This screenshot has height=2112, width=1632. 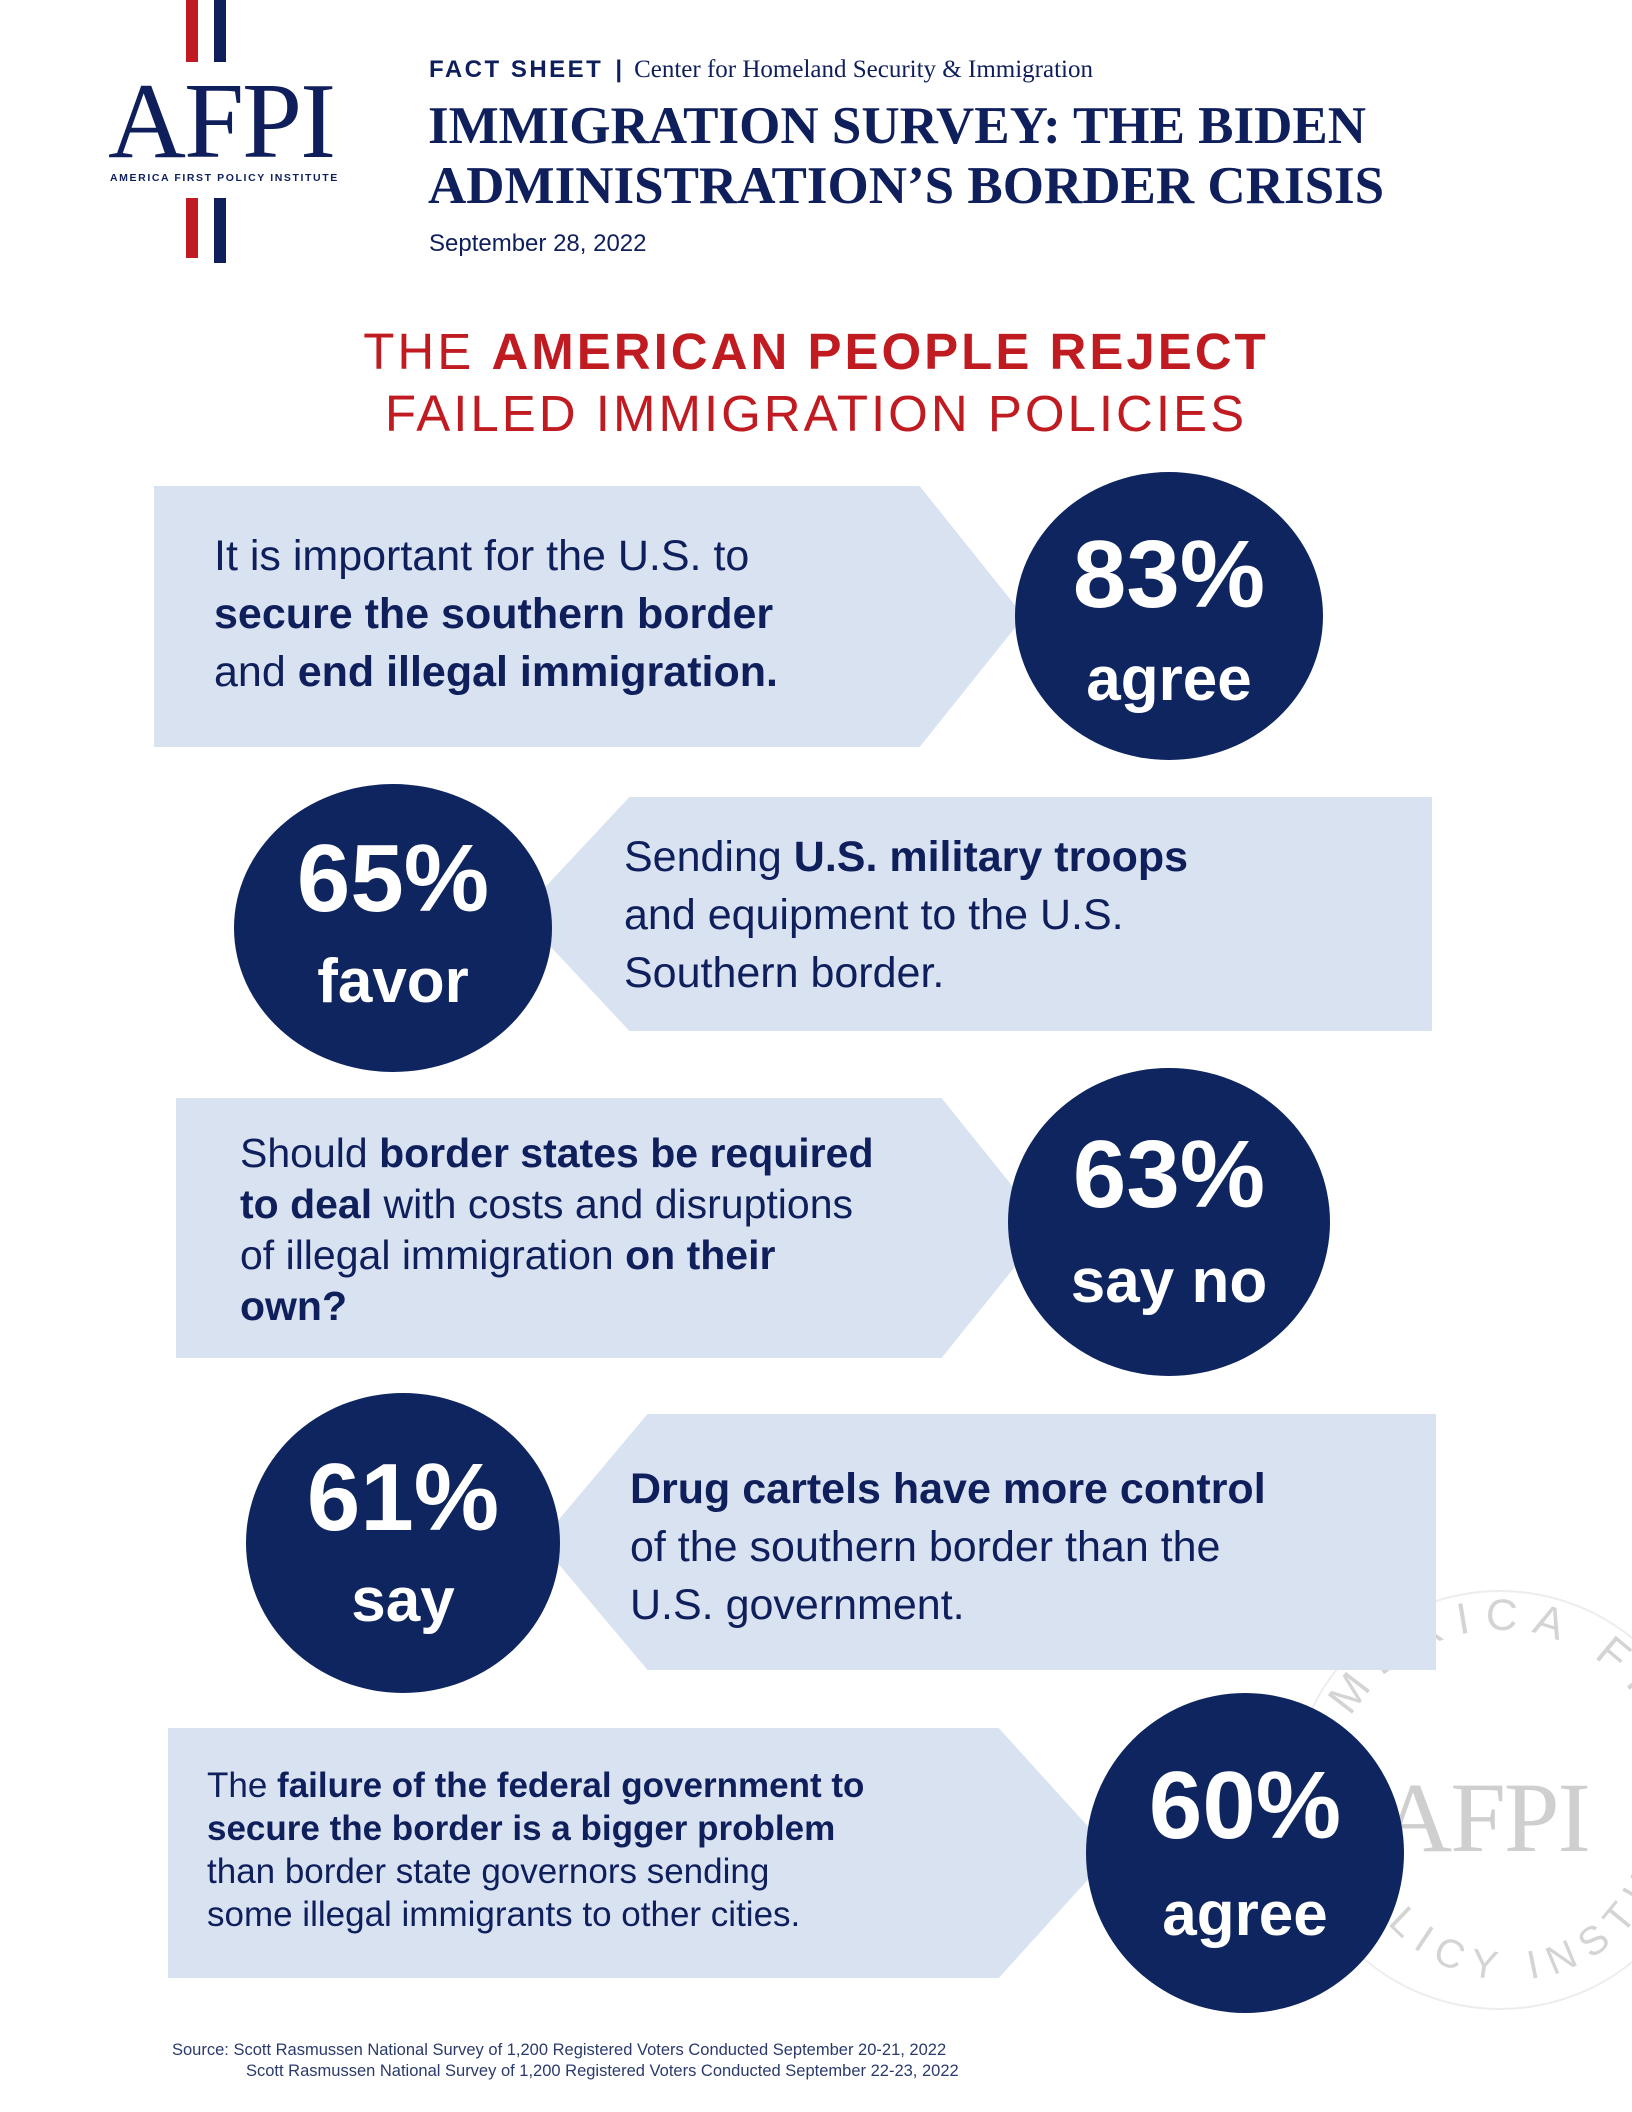 I want to click on stat-circle-5: 60% agree, so click(x=1245, y=1853).